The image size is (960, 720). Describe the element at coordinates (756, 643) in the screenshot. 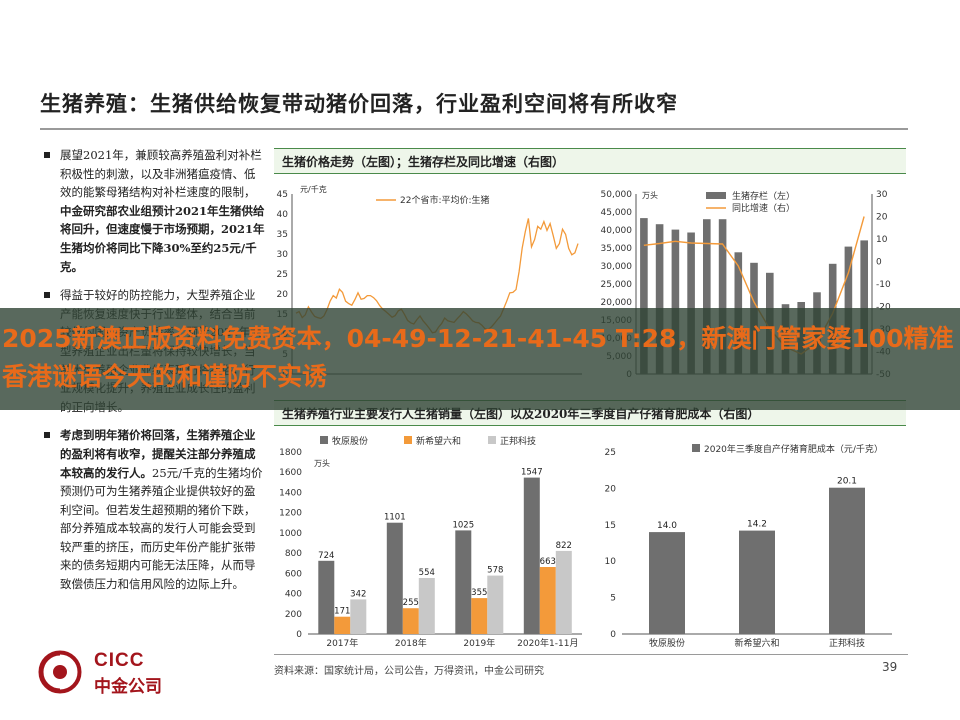

I see `x-category-label: 新希望六和` at that location.